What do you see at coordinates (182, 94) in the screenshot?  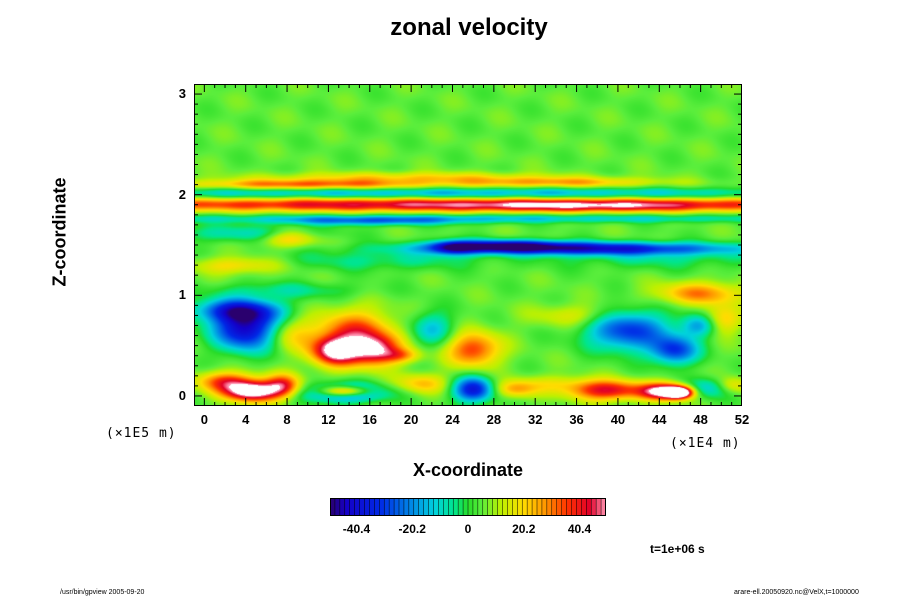 I see `y-tick-label: 3` at bounding box center [182, 94].